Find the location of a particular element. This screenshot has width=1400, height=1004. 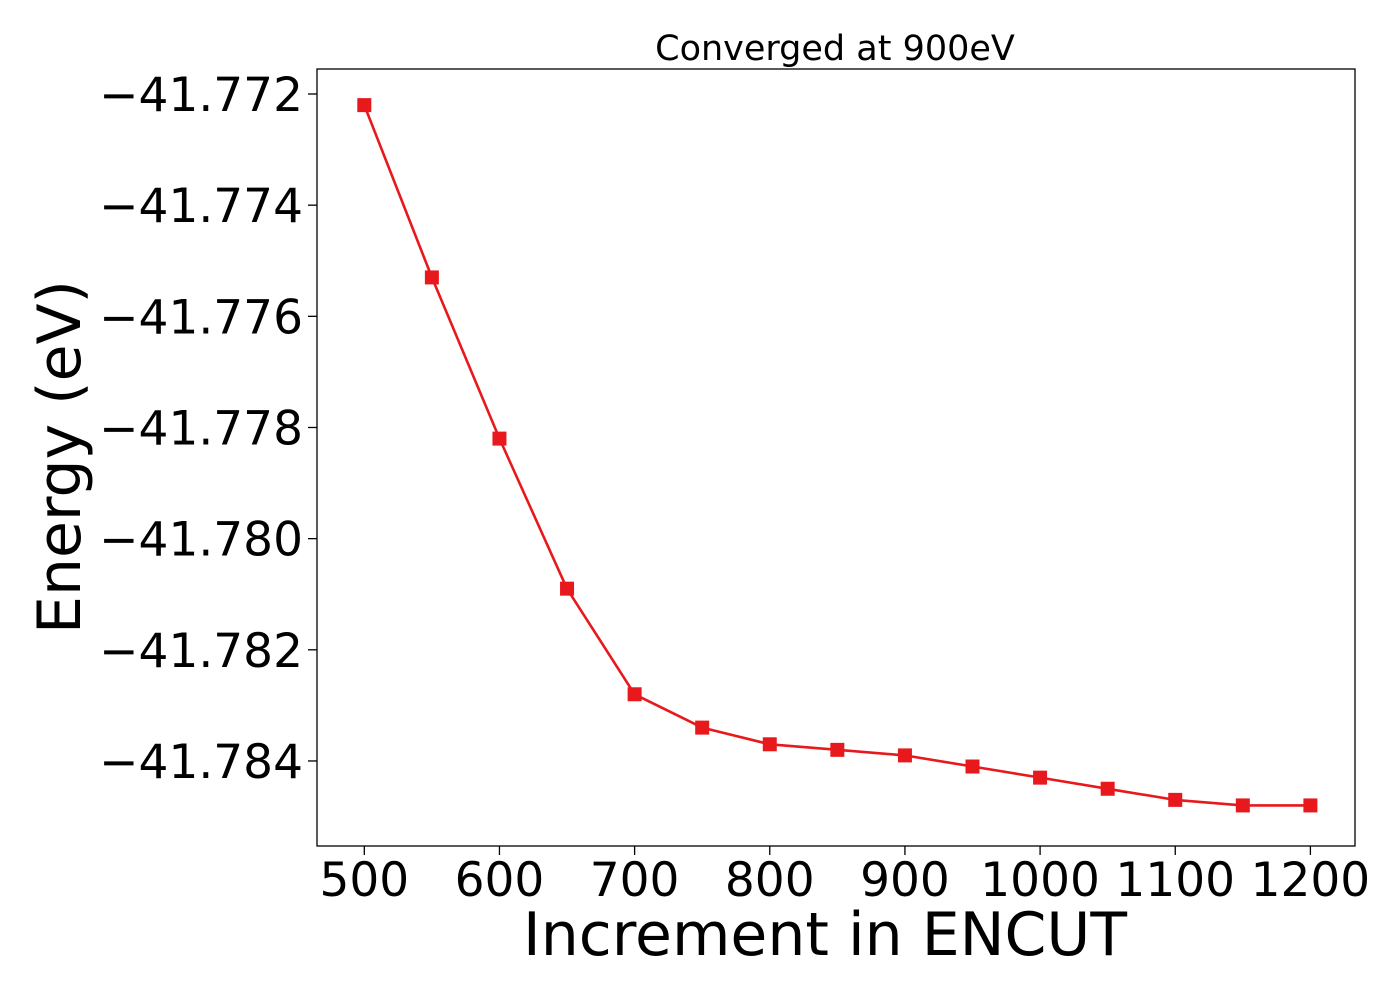

x-tick-label: 1200 is located at coordinates (1311, 880).